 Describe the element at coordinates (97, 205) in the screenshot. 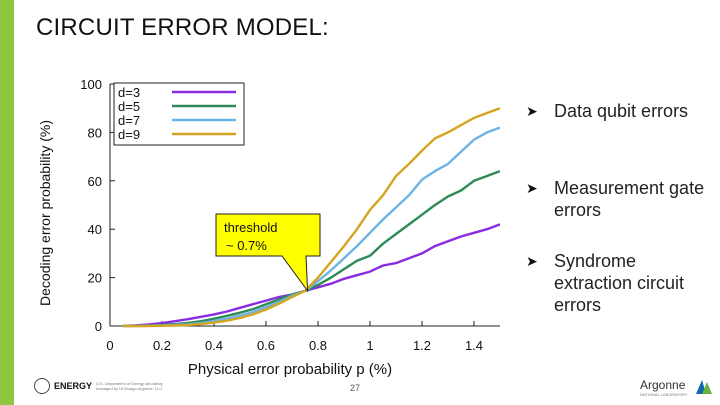

I see `y-axis-ticks: 0 20 40 60 80 100` at that location.